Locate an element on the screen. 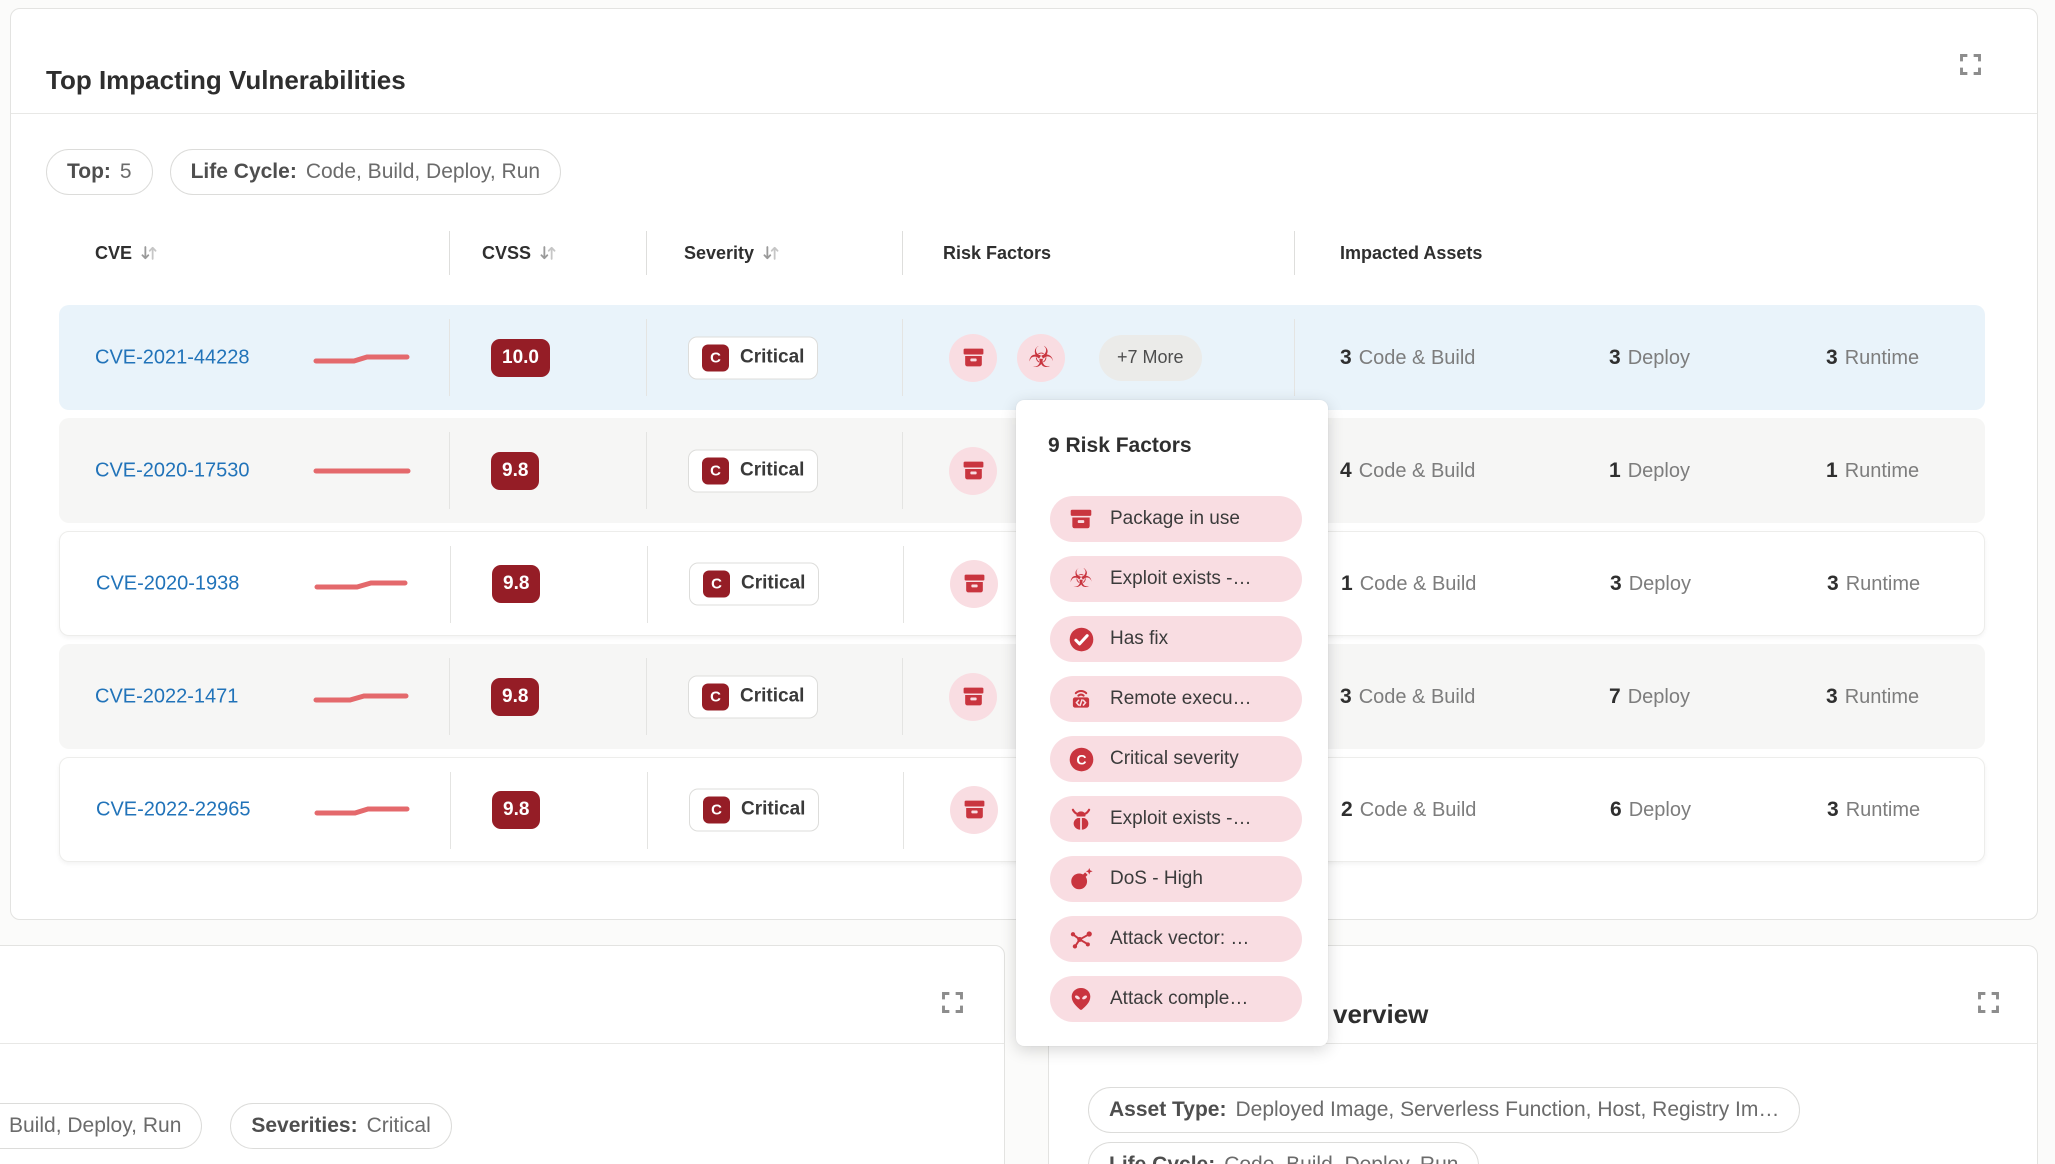  risk-factor-item: DoS - High is located at coordinates (1176, 879).